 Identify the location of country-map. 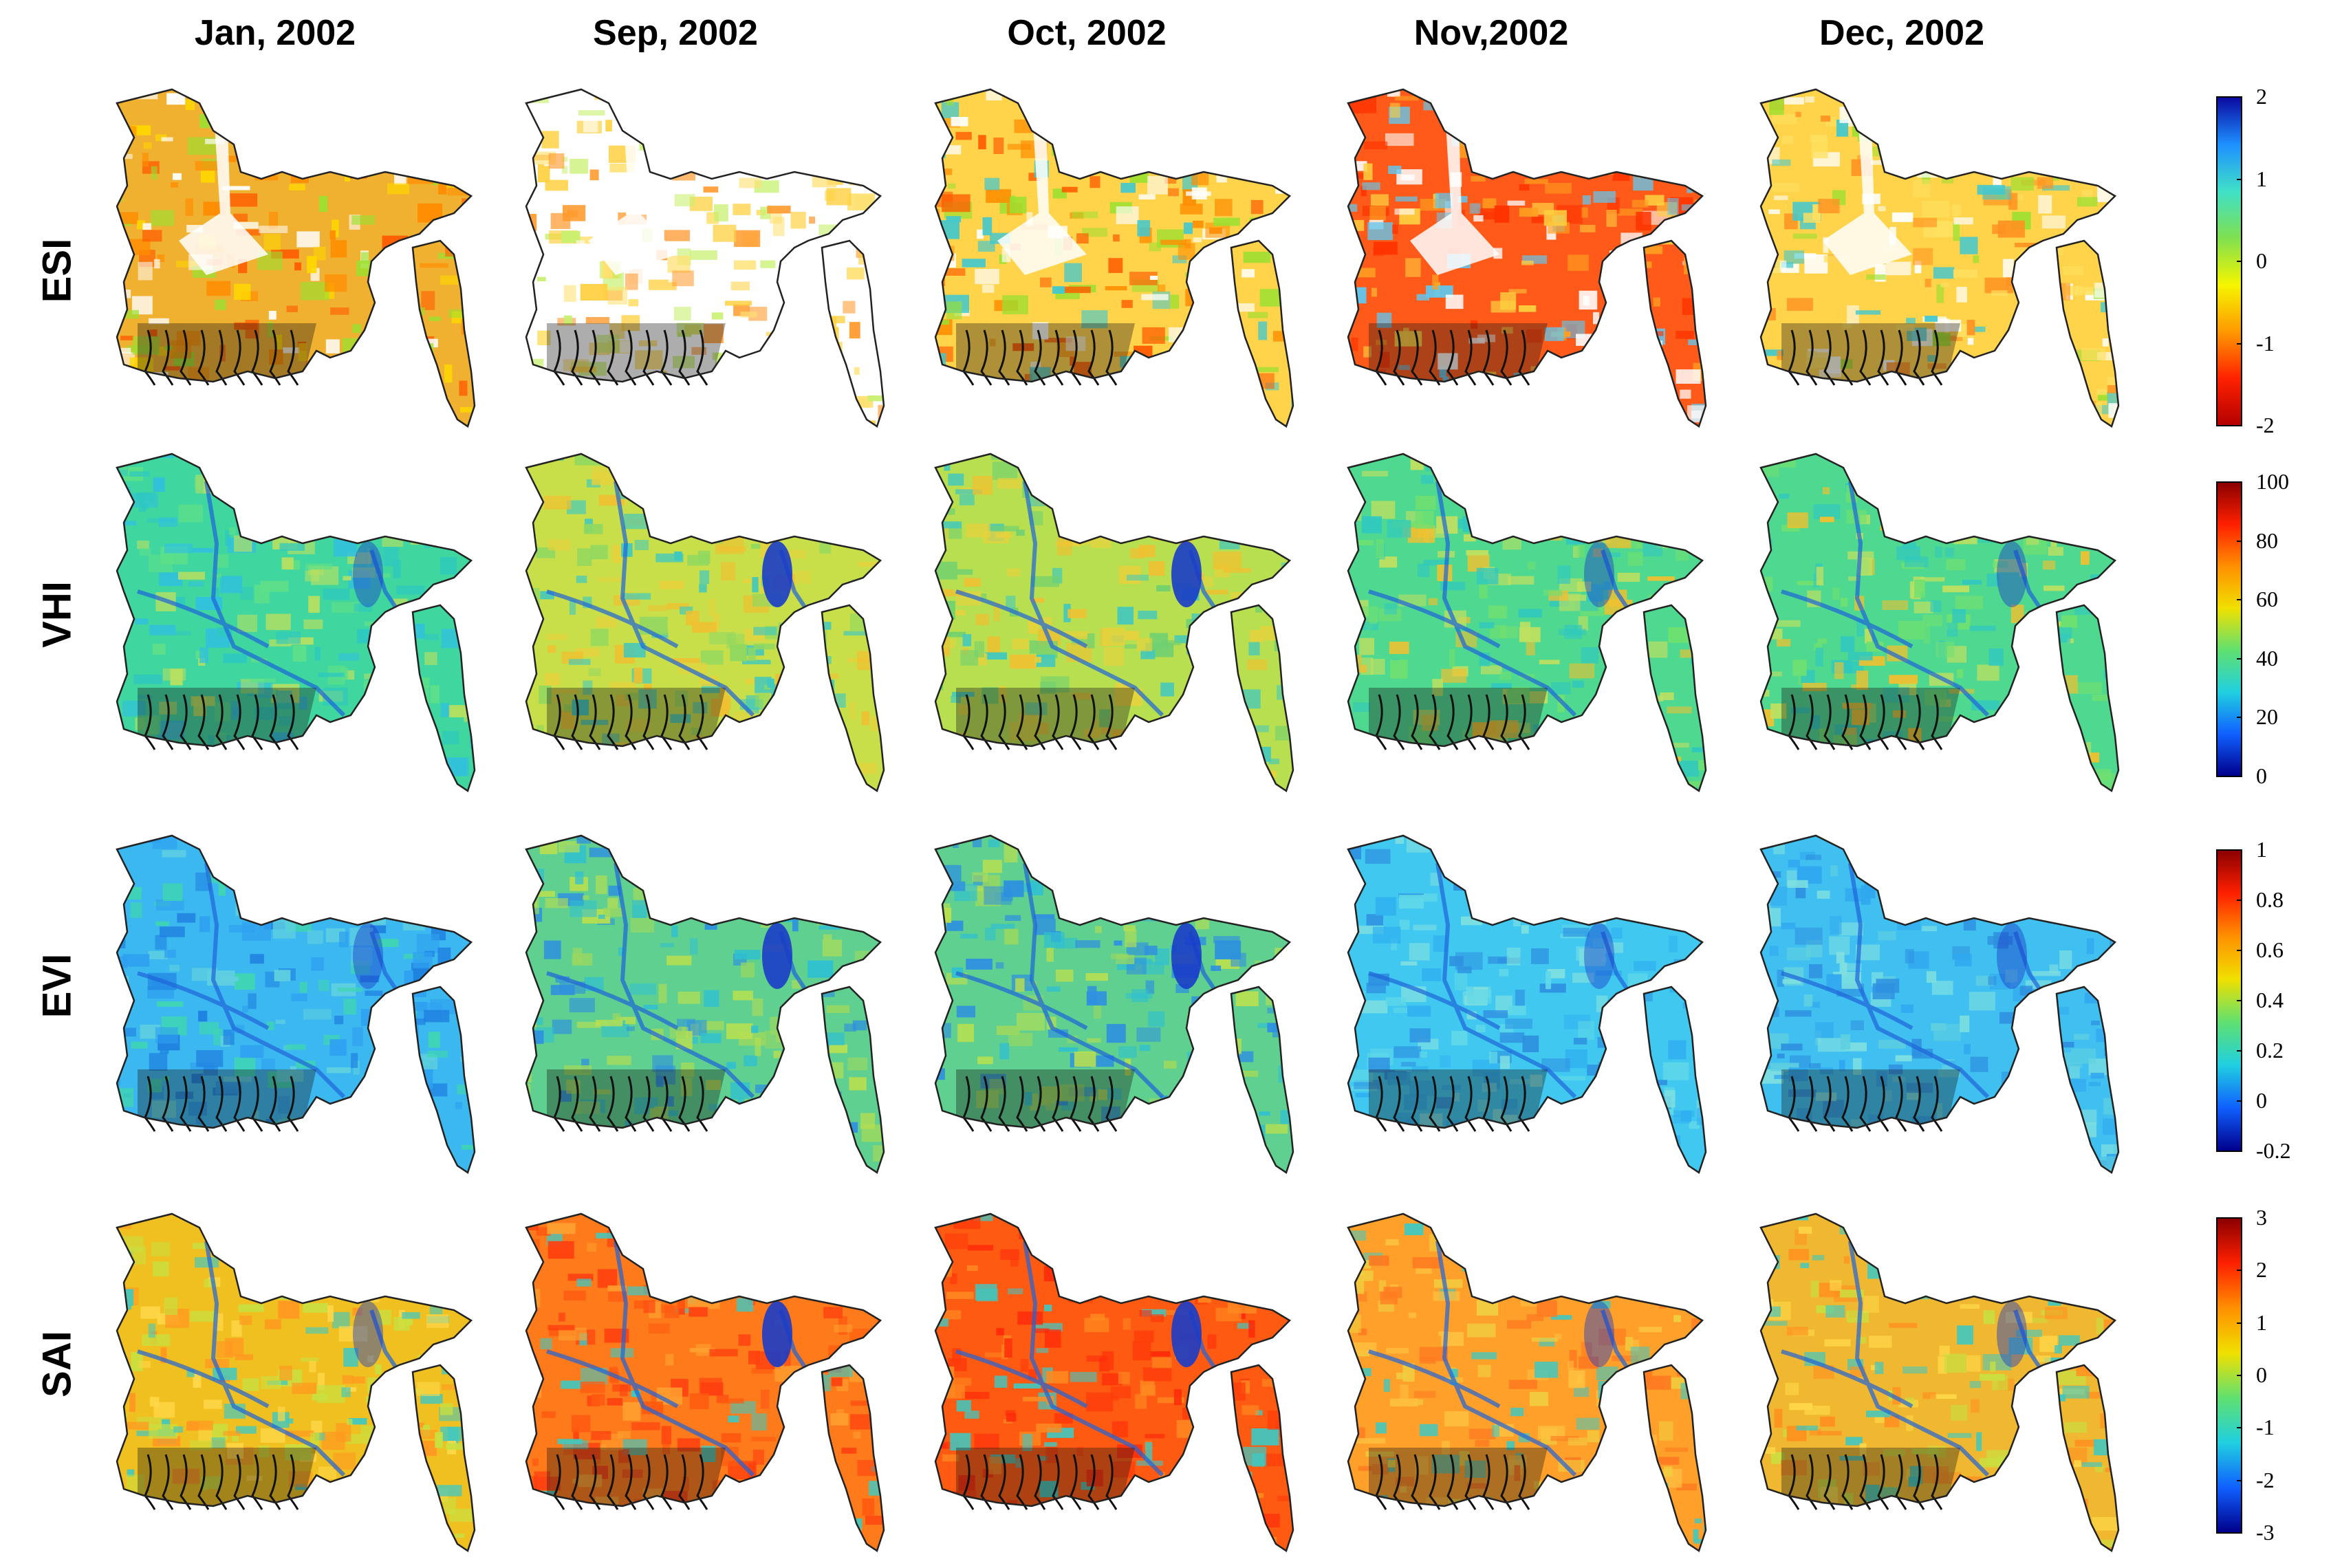
(1121, 622).